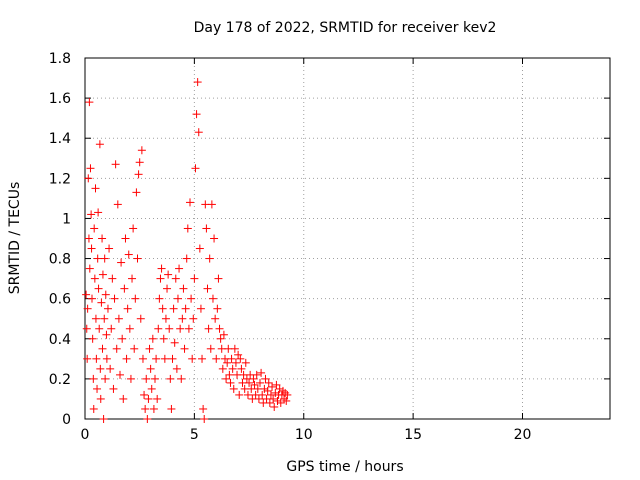 Image resolution: width=640 pixels, height=480 pixels. Describe the element at coordinates (66, 219) in the screenshot. I see `y-tick-label: 1` at that location.